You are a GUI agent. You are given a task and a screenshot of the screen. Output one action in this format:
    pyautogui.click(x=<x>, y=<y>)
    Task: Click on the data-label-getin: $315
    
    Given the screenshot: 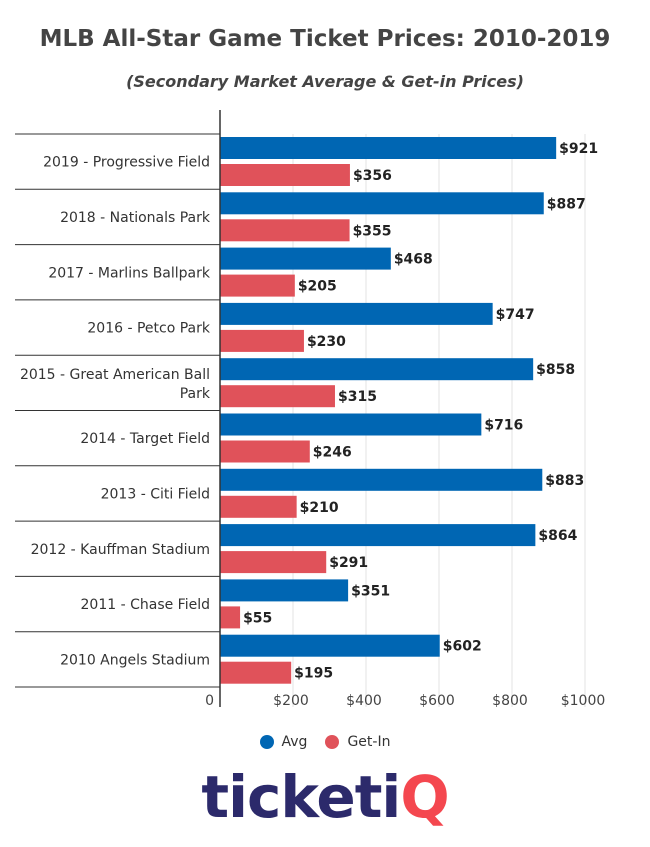 What is the action you would take?
    pyautogui.click(x=357, y=397)
    